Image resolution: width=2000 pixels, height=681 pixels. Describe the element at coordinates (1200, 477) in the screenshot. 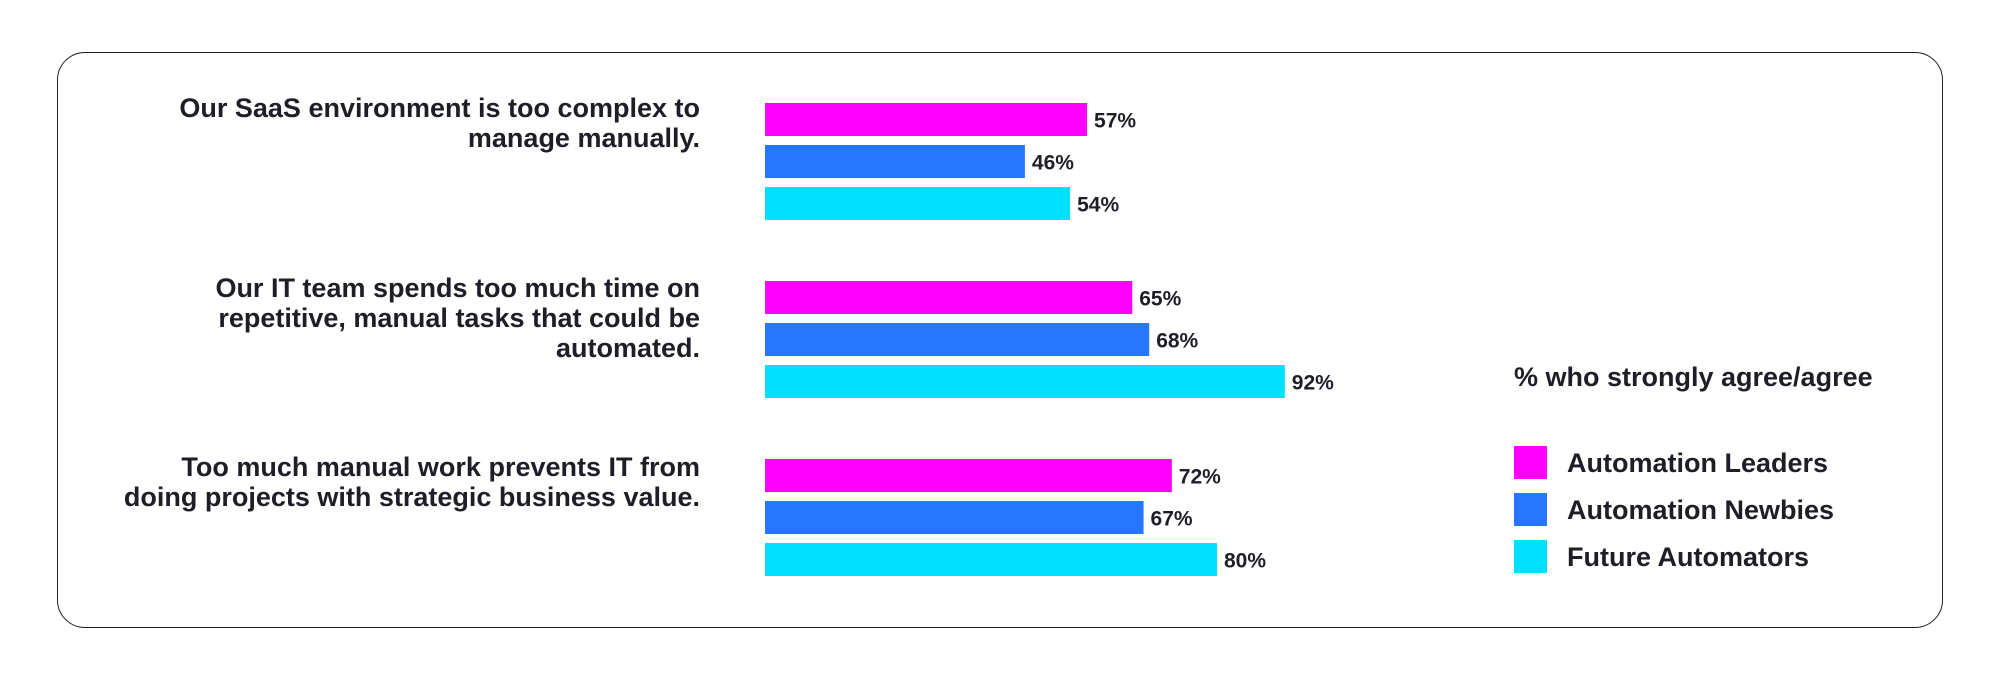

I see `data-label: 72%` at that location.